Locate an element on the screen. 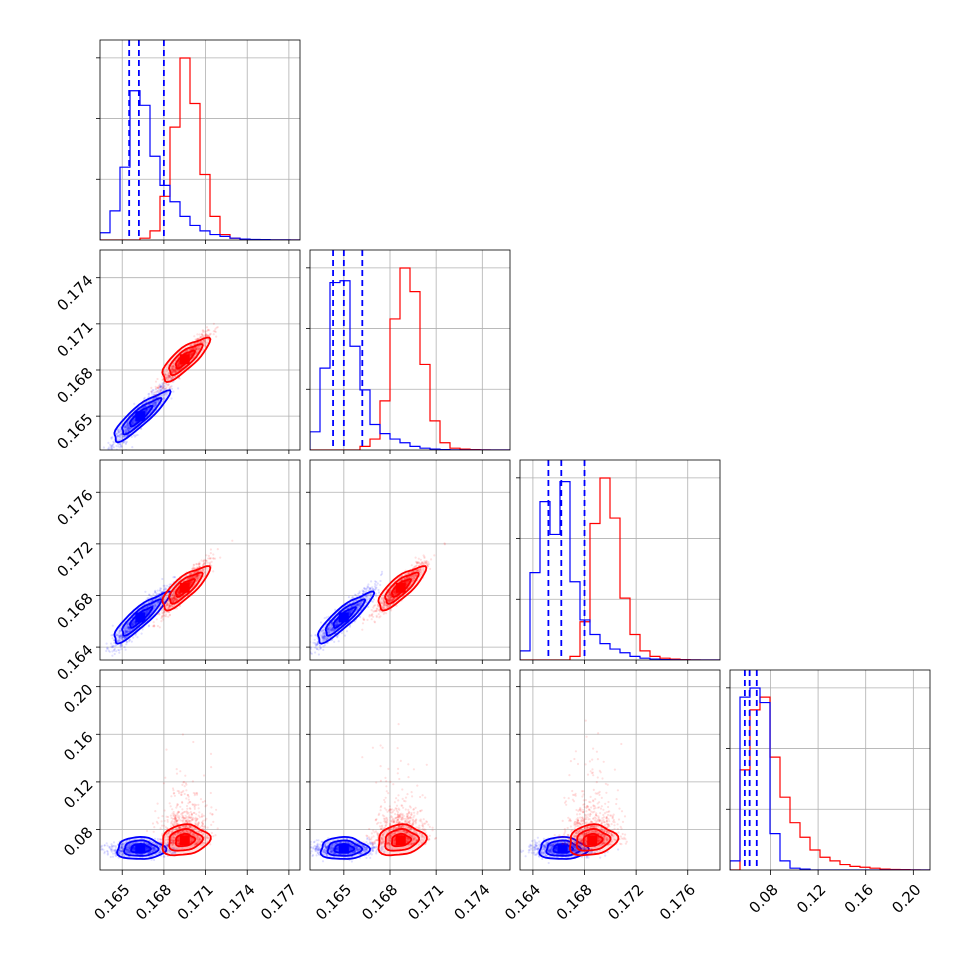  histogram-series_b is located at coordinates (830, 783).